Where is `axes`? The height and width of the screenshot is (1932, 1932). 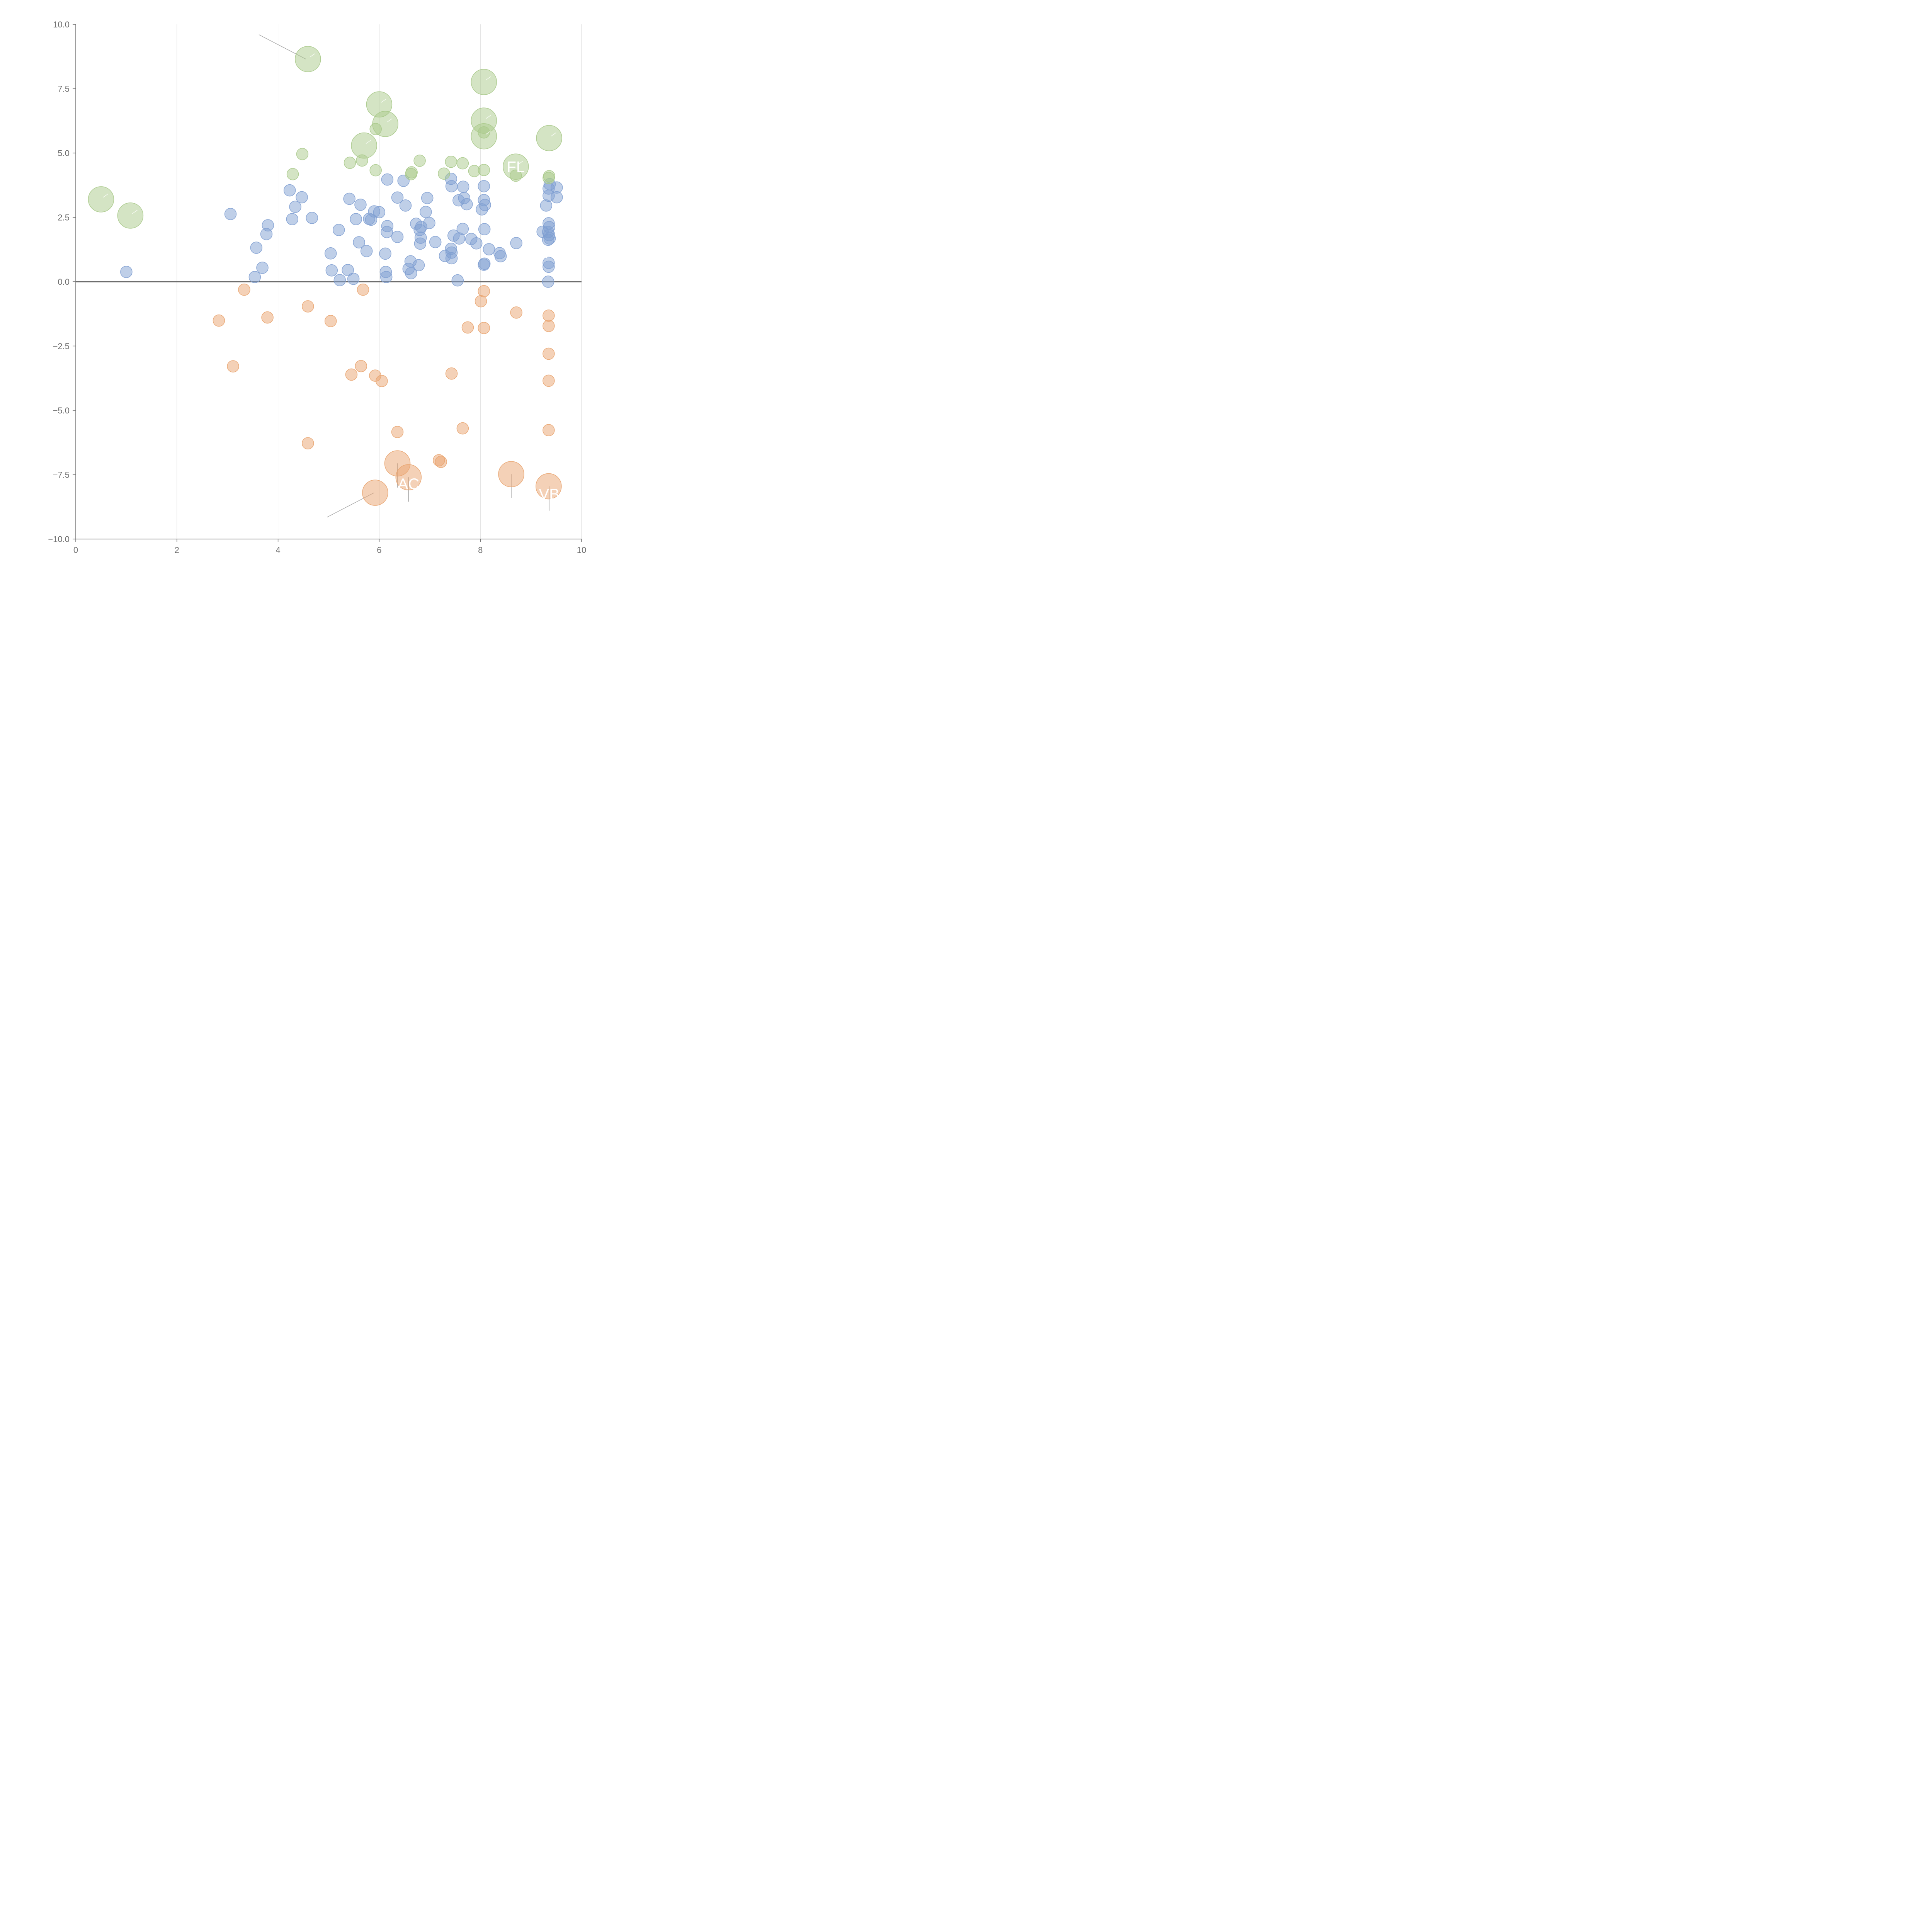 axes is located at coordinates (328, 282).